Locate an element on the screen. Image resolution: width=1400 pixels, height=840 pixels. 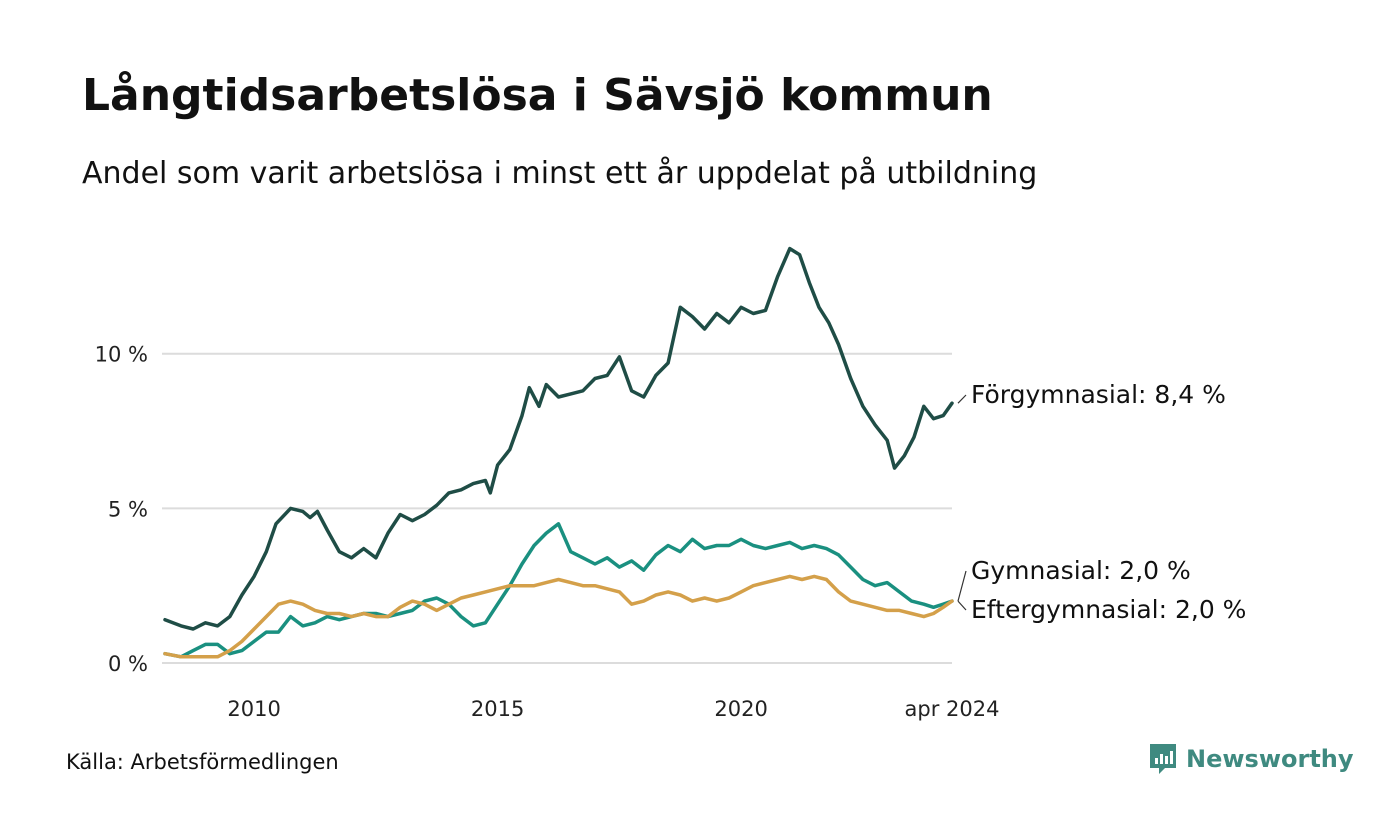
x-tick-label: 2010 is located at coordinates (253, 709).